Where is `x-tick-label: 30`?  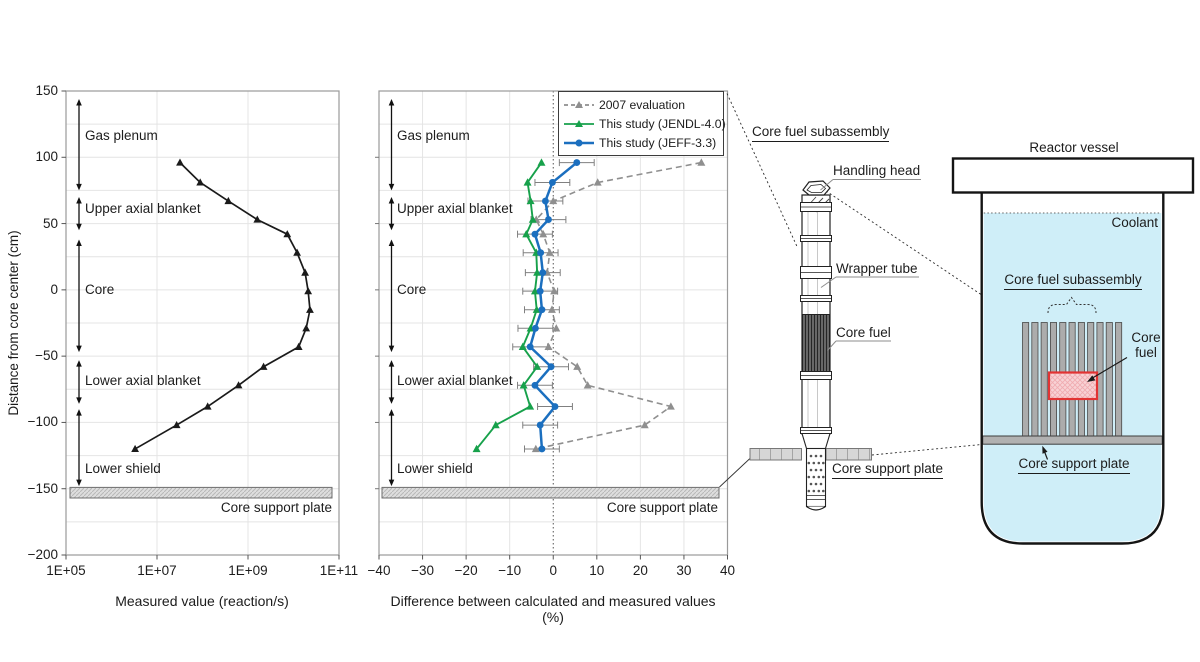
x-tick-label: 30 is located at coordinates (684, 570).